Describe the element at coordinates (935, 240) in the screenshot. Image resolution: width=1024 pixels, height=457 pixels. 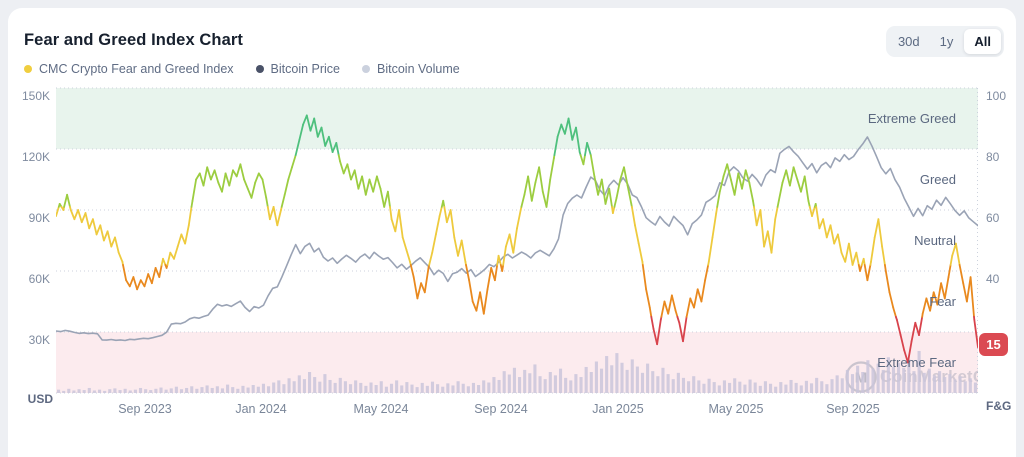
I see `zone-label-neutral: Neutral` at that location.